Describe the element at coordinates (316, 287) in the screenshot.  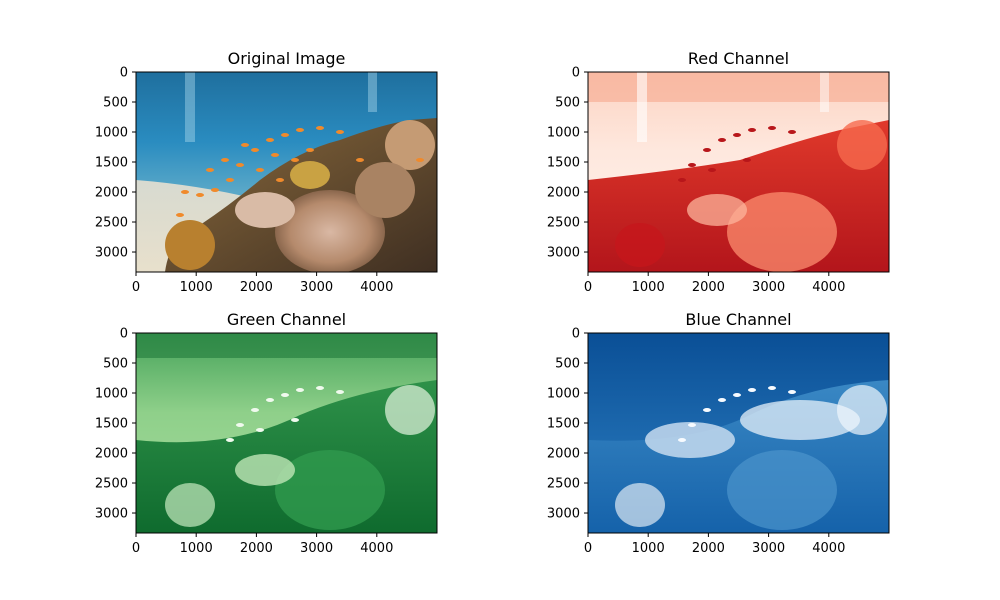
I see `xtick-label-original-3: 3000` at that location.